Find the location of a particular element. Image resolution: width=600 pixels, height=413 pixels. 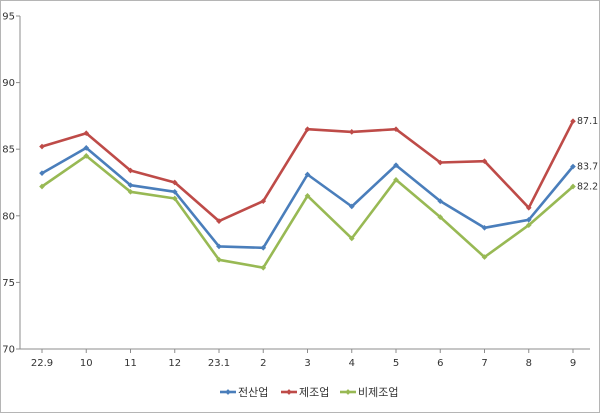

x-tick-label: 8 is located at coordinates (529, 363).